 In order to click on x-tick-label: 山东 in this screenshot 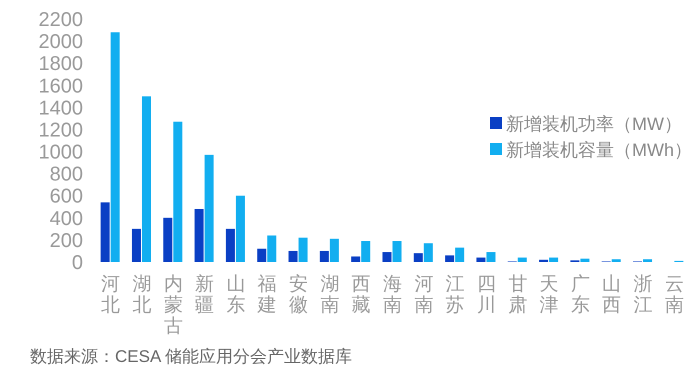, I will do `click(236, 295)`.